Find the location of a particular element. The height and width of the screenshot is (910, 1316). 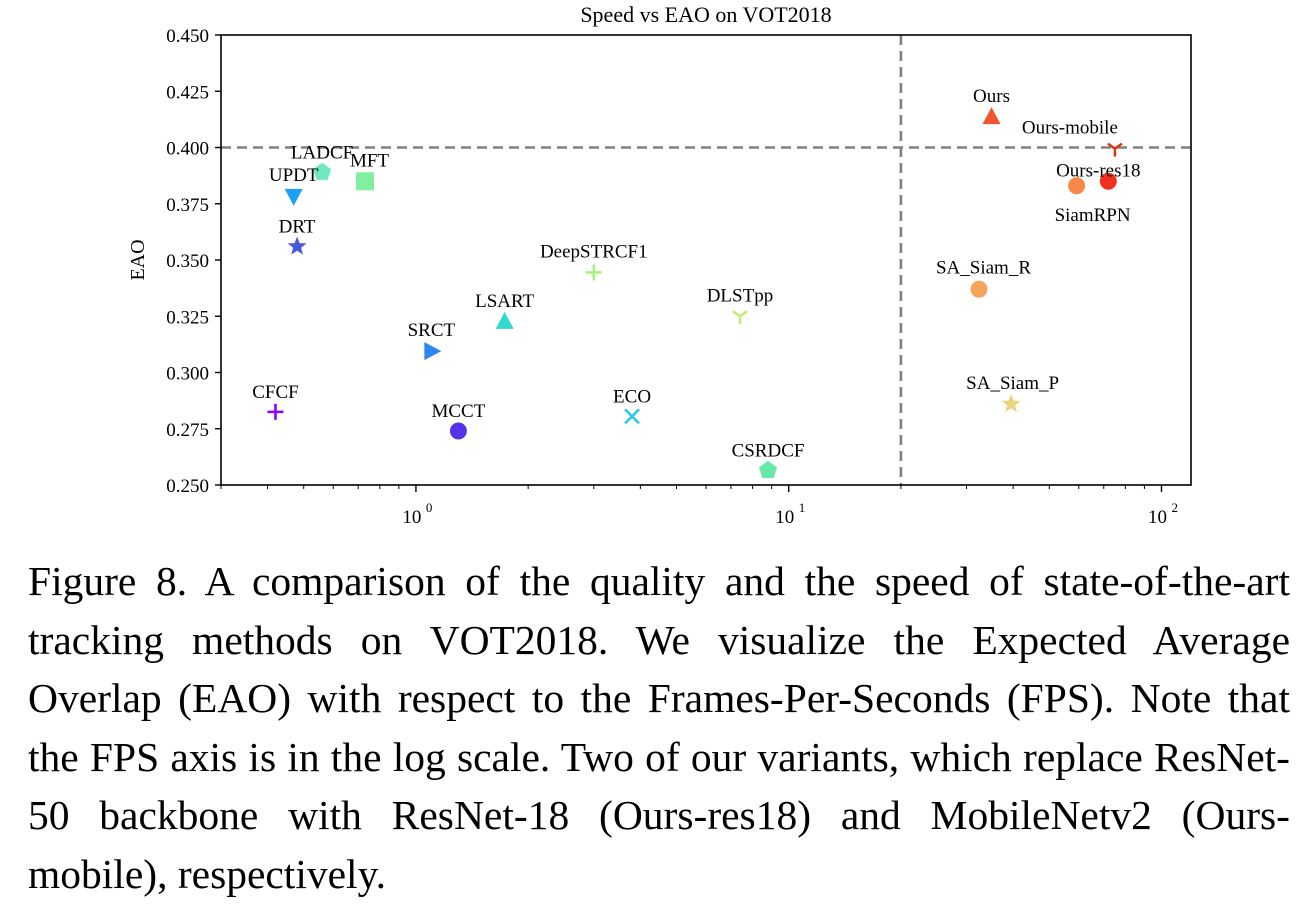

point-ours is located at coordinates (991, 116).